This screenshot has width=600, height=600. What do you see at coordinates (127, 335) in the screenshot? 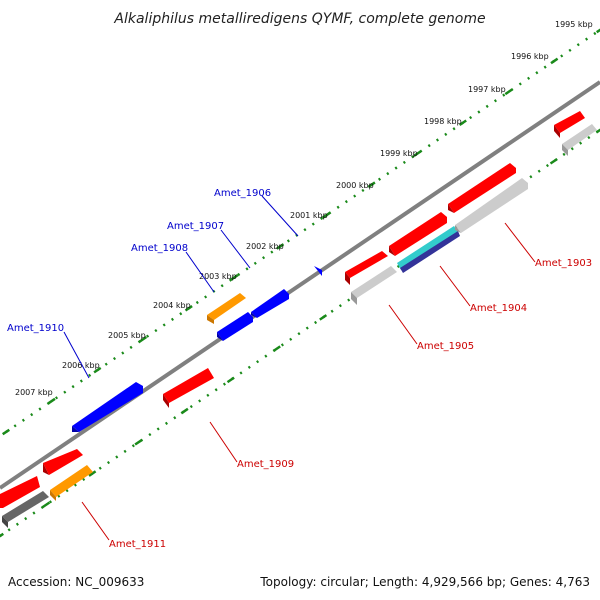
I see `scale-label-2005: 2005 kbp` at bounding box center [127, 335].